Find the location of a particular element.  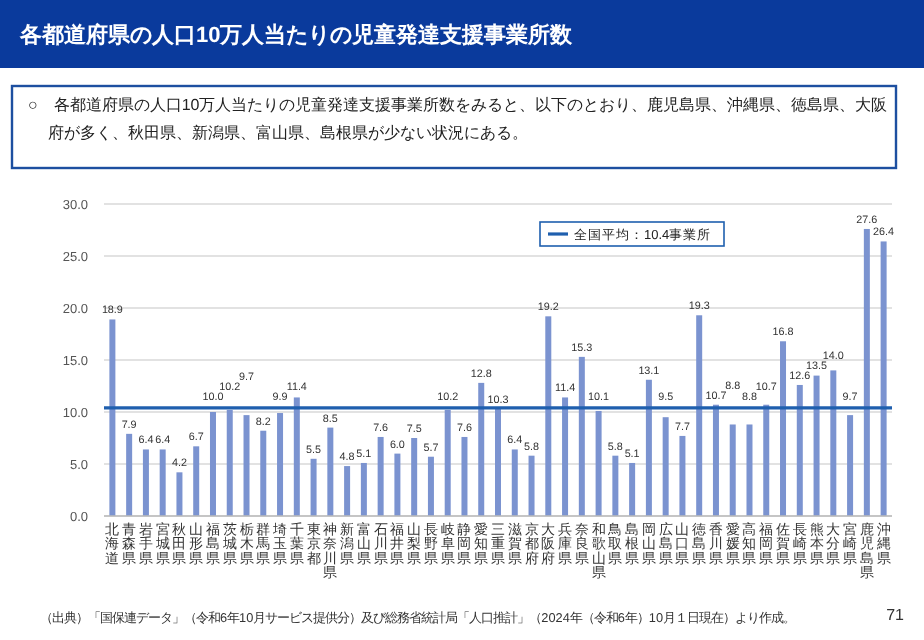

chart-title: 各都道府県の人口10万人当たりの児童発達支援事業所数 is located at coordinates (296, 35).